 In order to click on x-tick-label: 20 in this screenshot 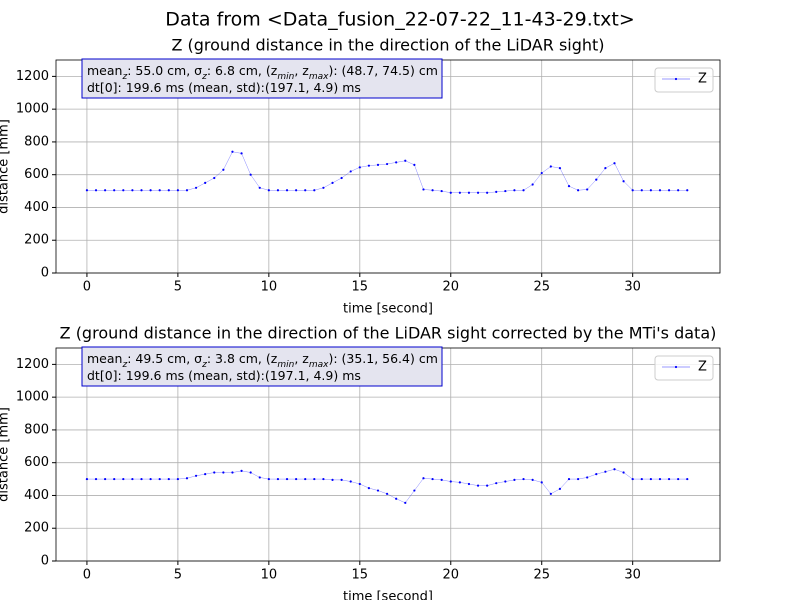, I will do `click(450, 575)`.